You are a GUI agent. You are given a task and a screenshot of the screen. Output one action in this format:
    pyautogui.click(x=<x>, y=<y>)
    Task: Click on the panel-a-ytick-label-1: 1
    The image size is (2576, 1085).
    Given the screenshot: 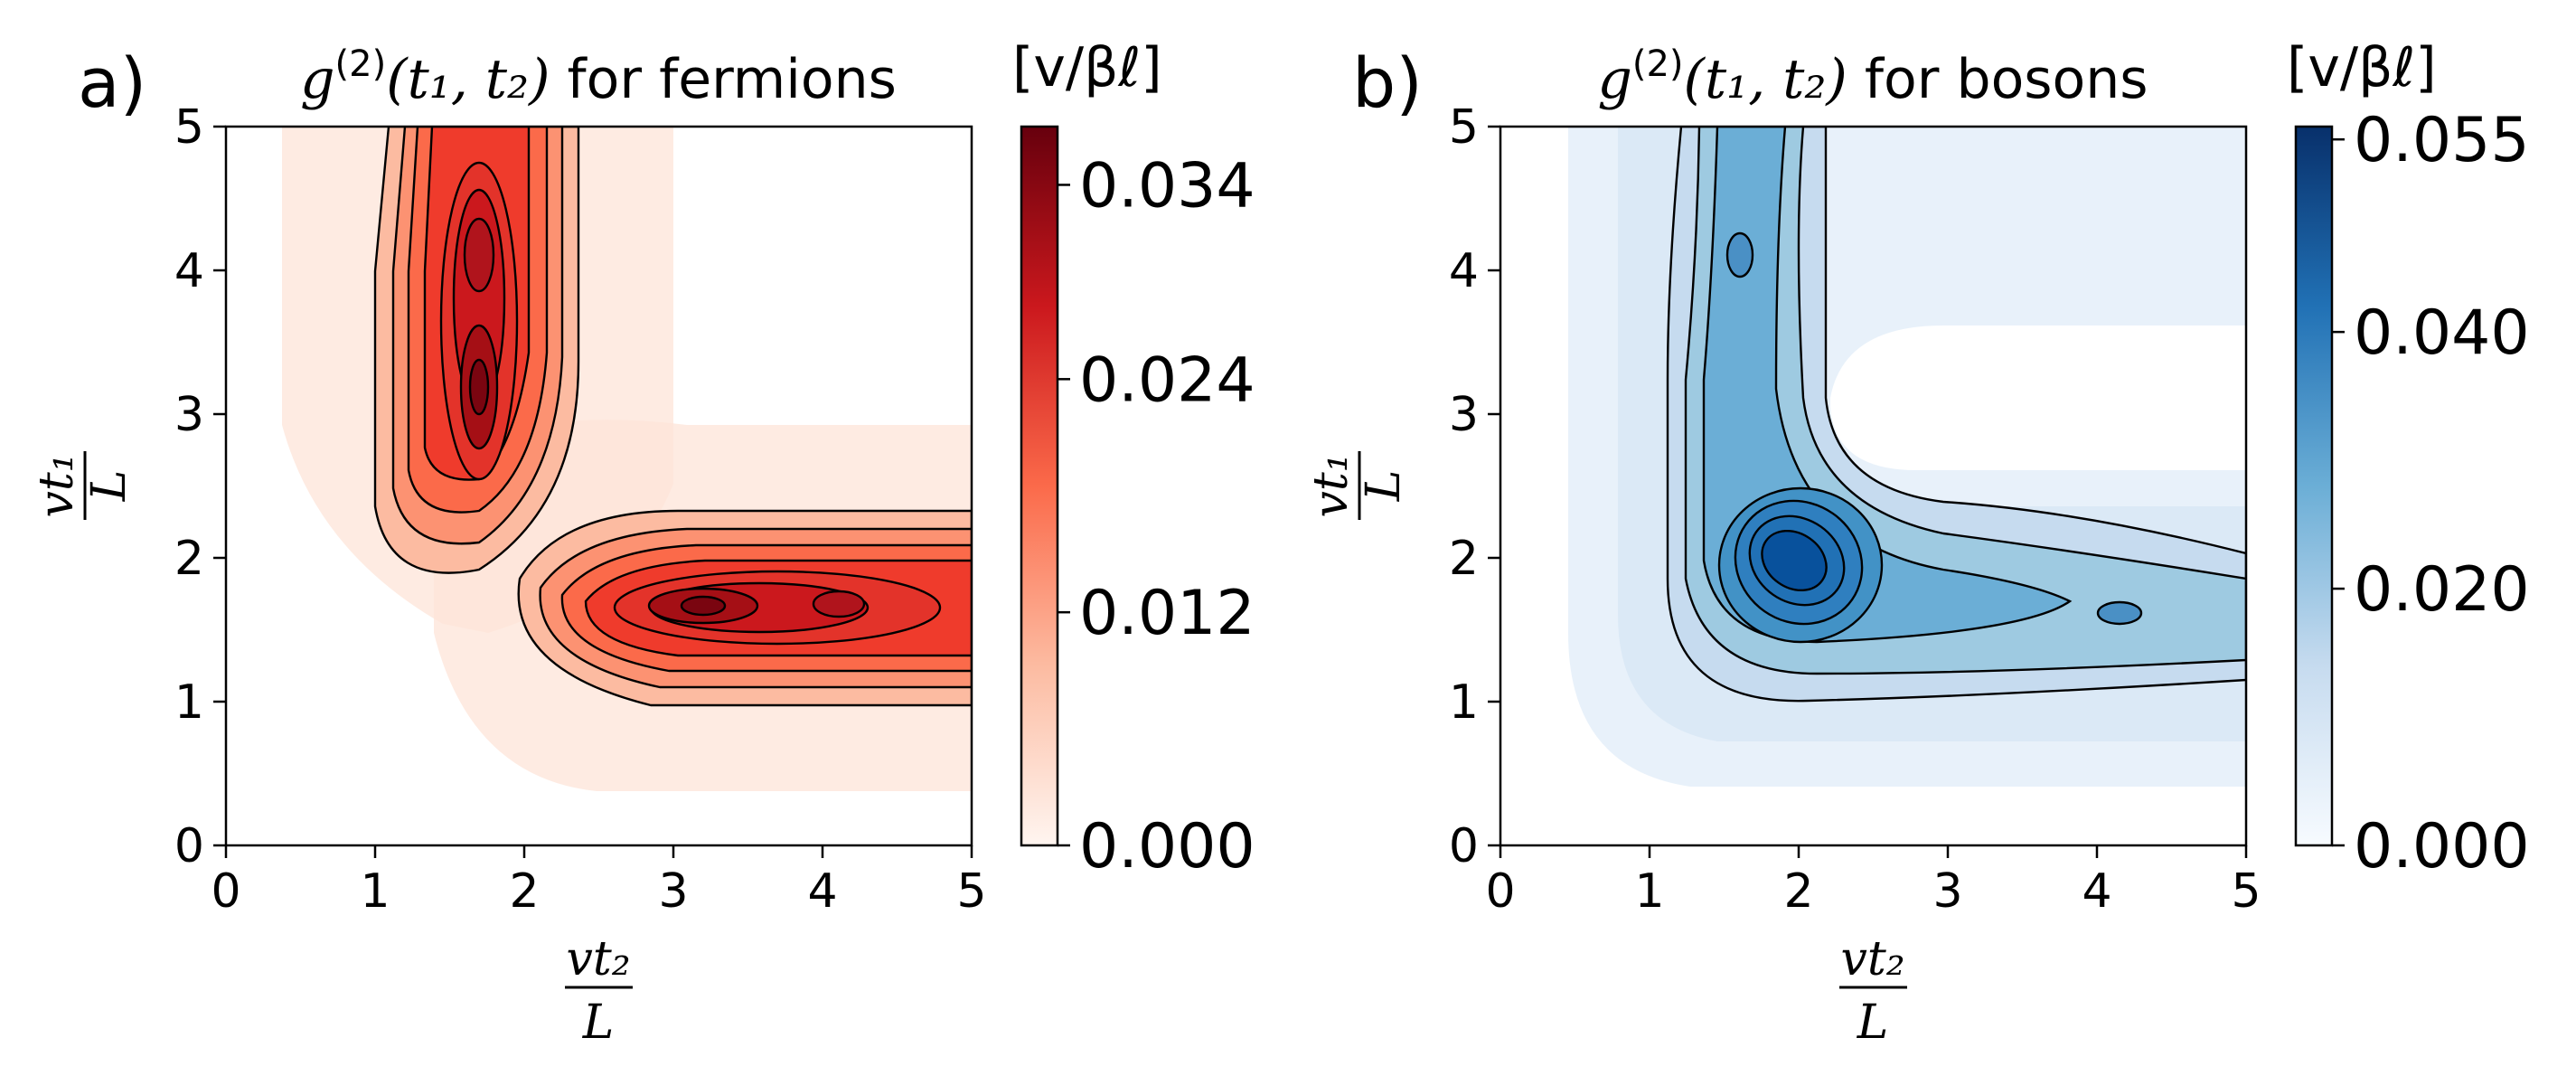 What is the action you would take?
    pyautogui.click(x=189, y=703)
    